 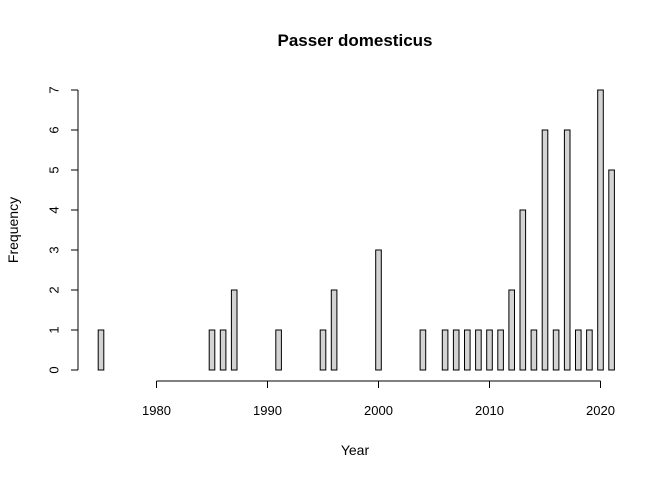 What do you see at coordinates (456, 350) in the screenshot?
I see `bar-2007` at bounding box center [456, 350].